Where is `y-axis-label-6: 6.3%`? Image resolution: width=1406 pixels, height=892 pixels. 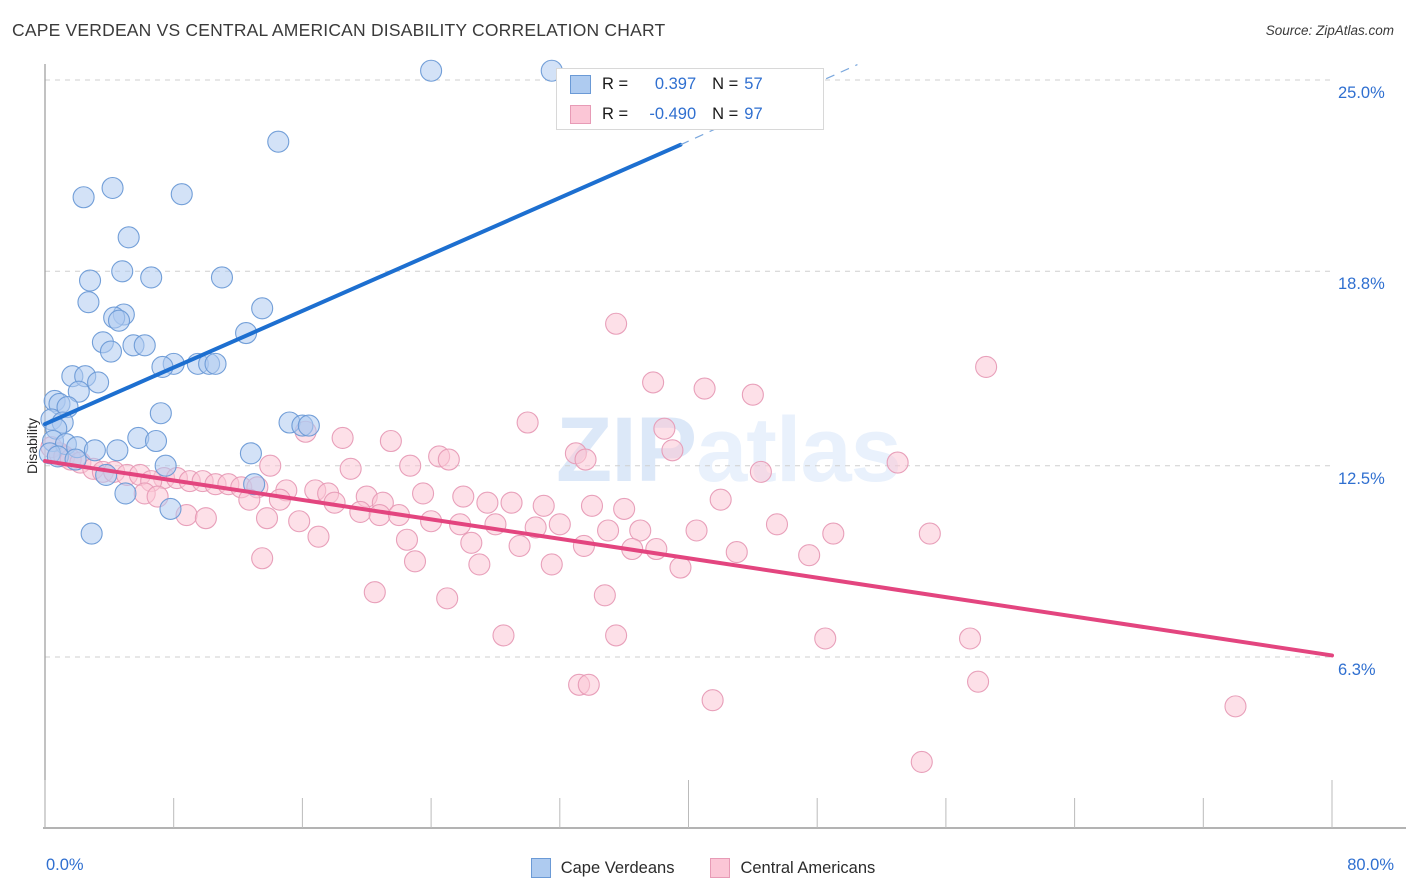
y-axis-label-6: 6.3% is located at coordinates (1357, 670).